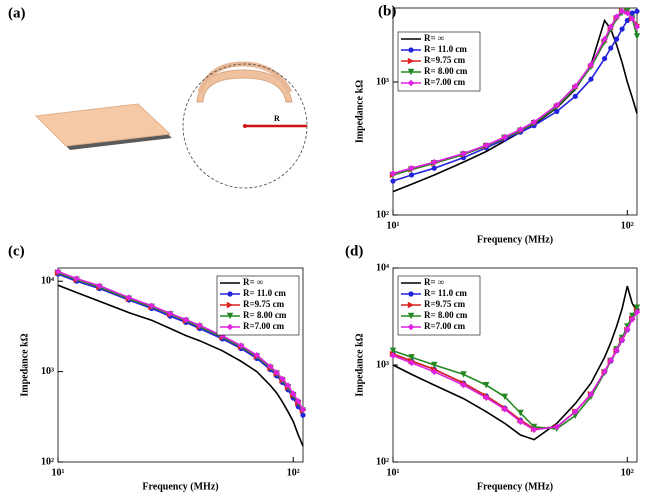  What do you see at coordinates (382, 364) in the screenshot?
I see `y-tick-label: 10³` at bounding box center [382, 364].